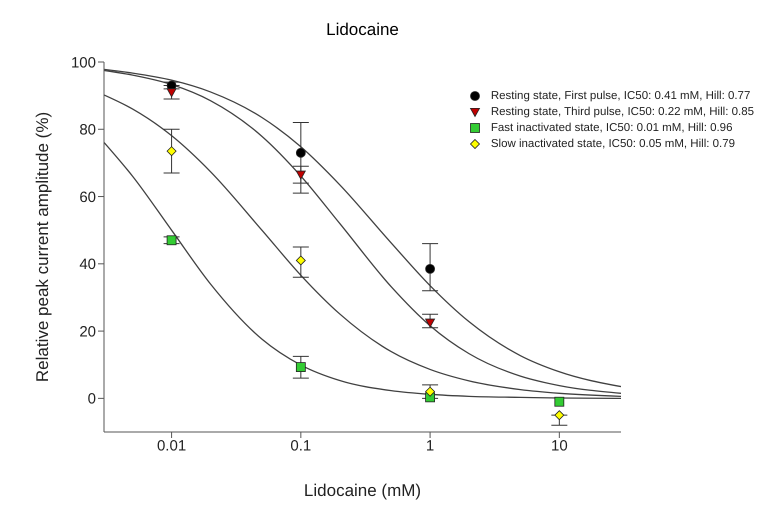  I want to click on x-tick-label: 0.1, so click(301, 446).